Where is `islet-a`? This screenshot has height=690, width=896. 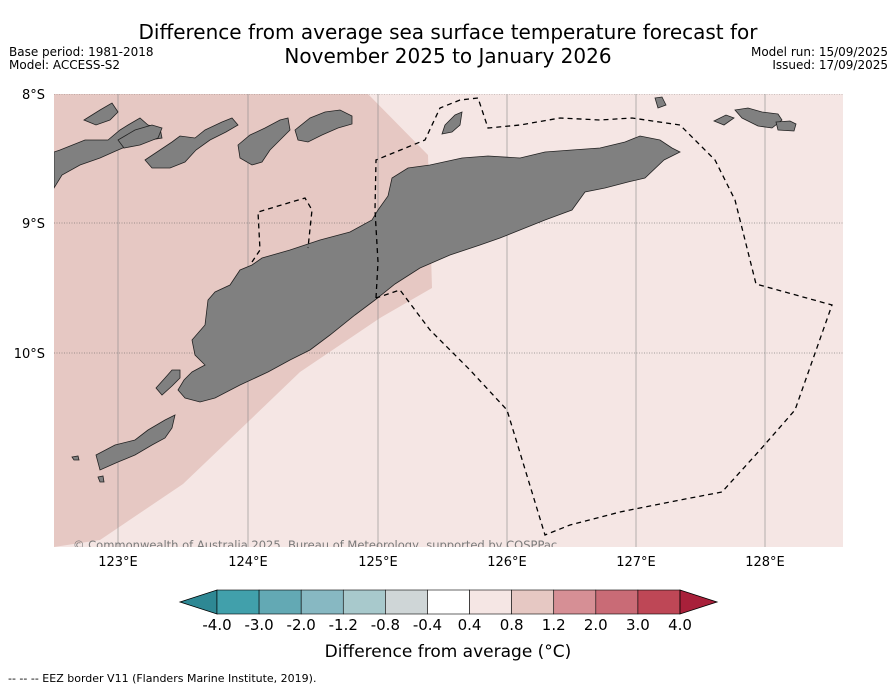
islet-a is located at coordinates (75, 458).